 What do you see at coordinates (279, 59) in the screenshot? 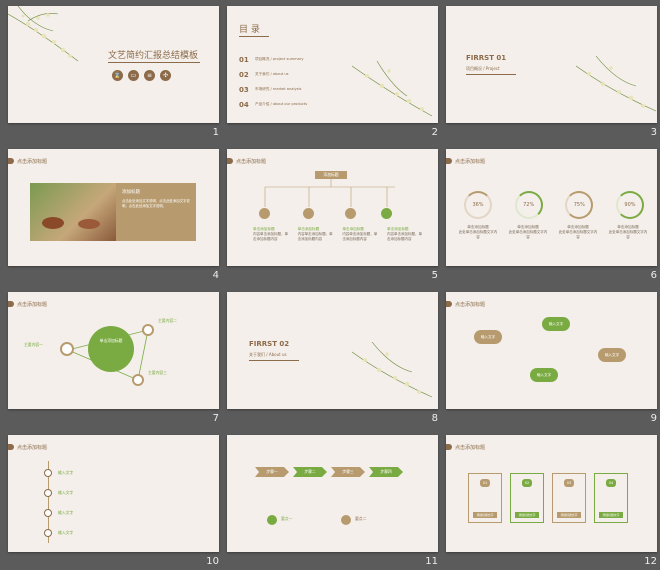
I see `toc-item: 项目概况 / project summary` at bounding box center [279, 59].